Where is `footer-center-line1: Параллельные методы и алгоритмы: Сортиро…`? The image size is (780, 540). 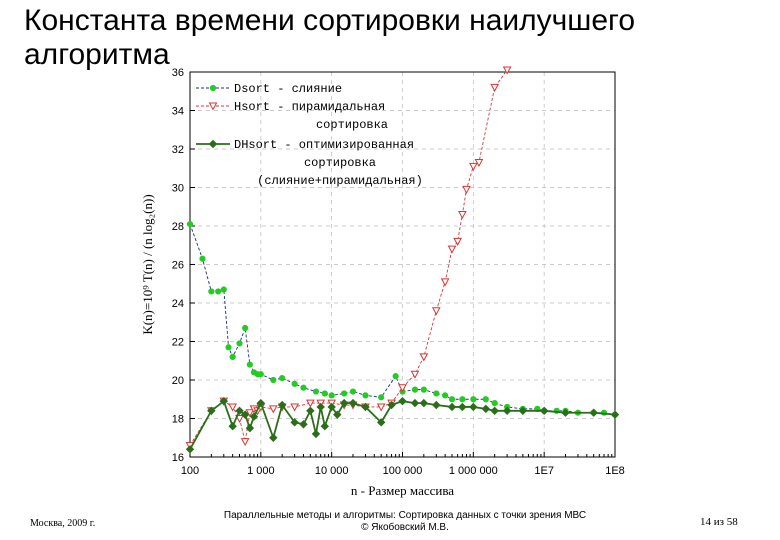
footer-center-line1: Параллельные методы и алгоритмы: Сортиро… is located at coordinates (405, 515).